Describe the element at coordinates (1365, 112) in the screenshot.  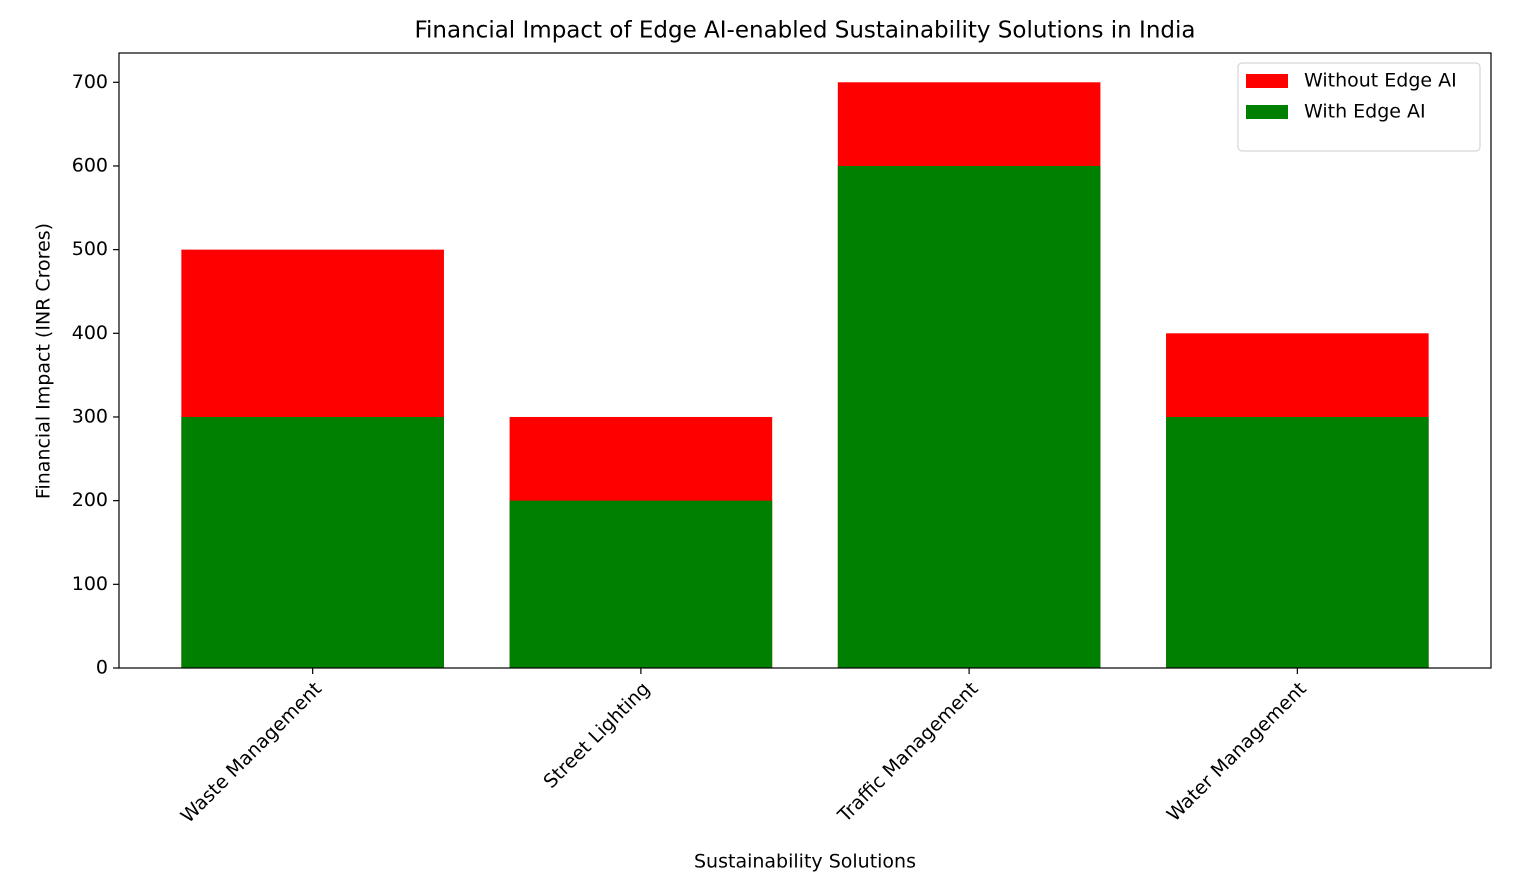
I see `legend-label: With Edge AI` at that location.